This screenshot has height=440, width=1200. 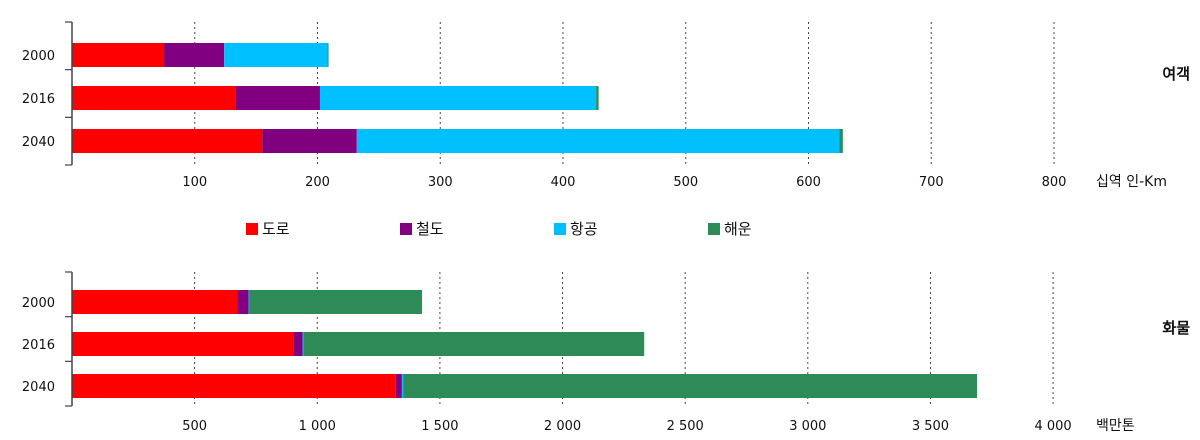 What do you see at coordinates (430, 229) in the screenshot?
I see `legend-label: 철도` at bounding box center [430, 229].